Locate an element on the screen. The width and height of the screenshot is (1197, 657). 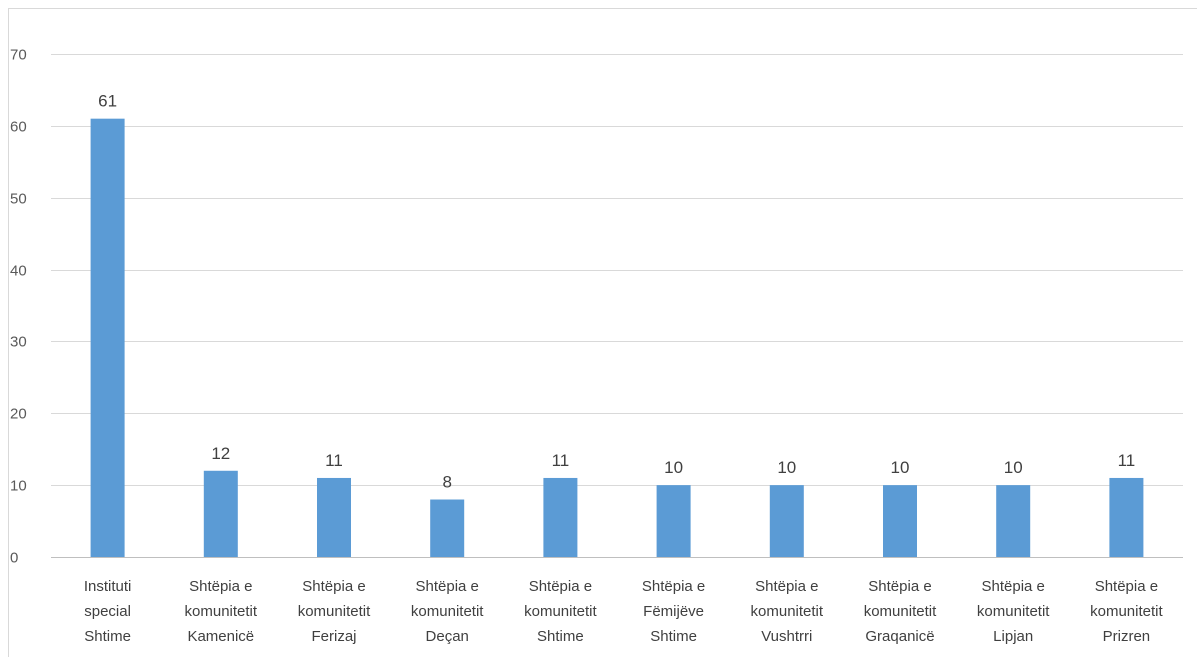
x-tick-label-line: Deçan is located at coordinates (447, 636).